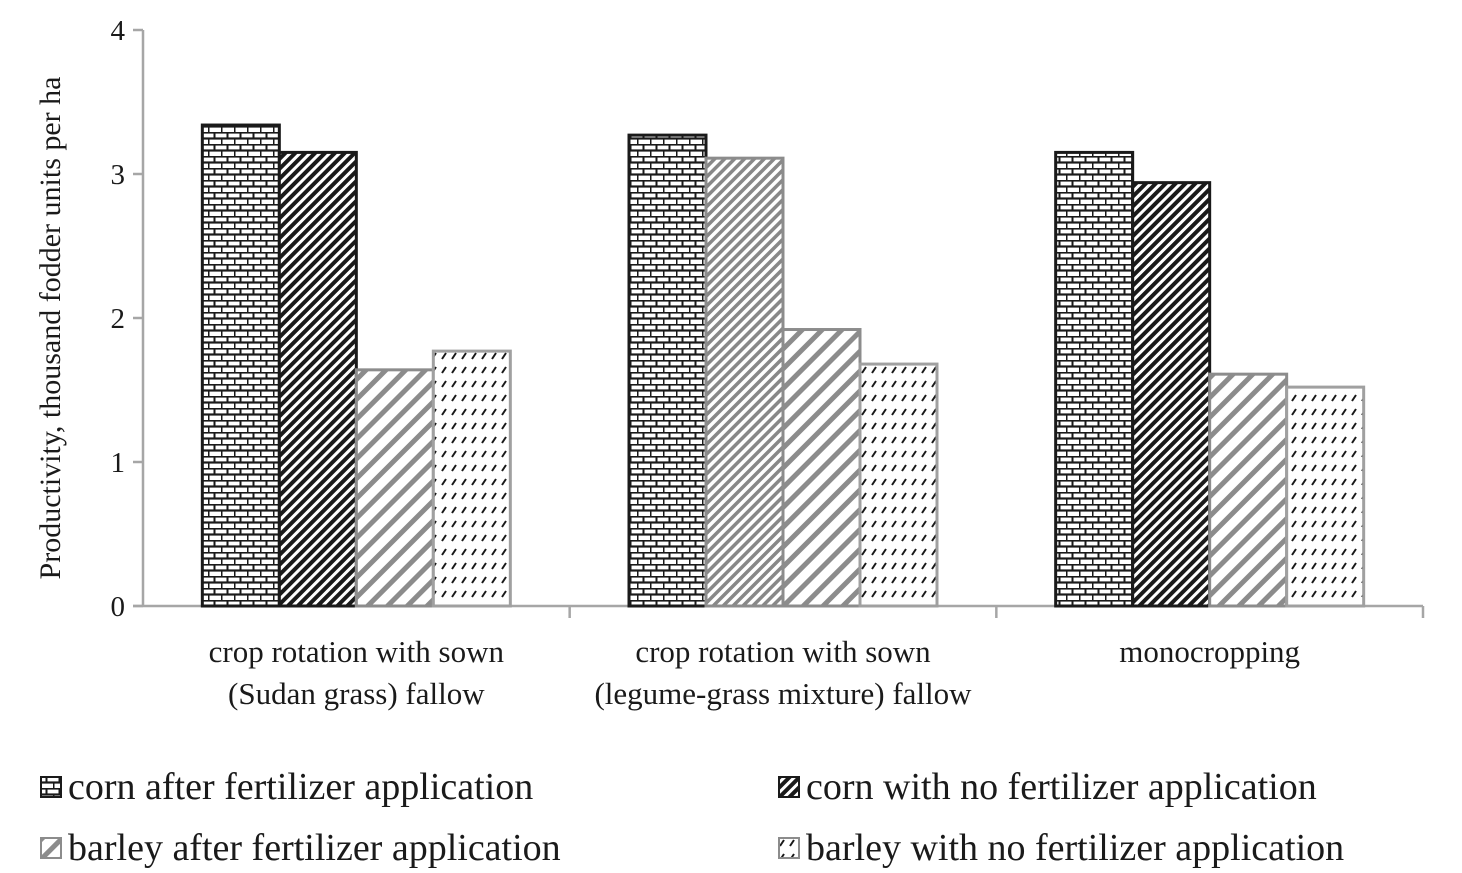 The image size is (1462, 873). I want to click on x-category-label: (Sudan grass) fallow, so click(356, 693).